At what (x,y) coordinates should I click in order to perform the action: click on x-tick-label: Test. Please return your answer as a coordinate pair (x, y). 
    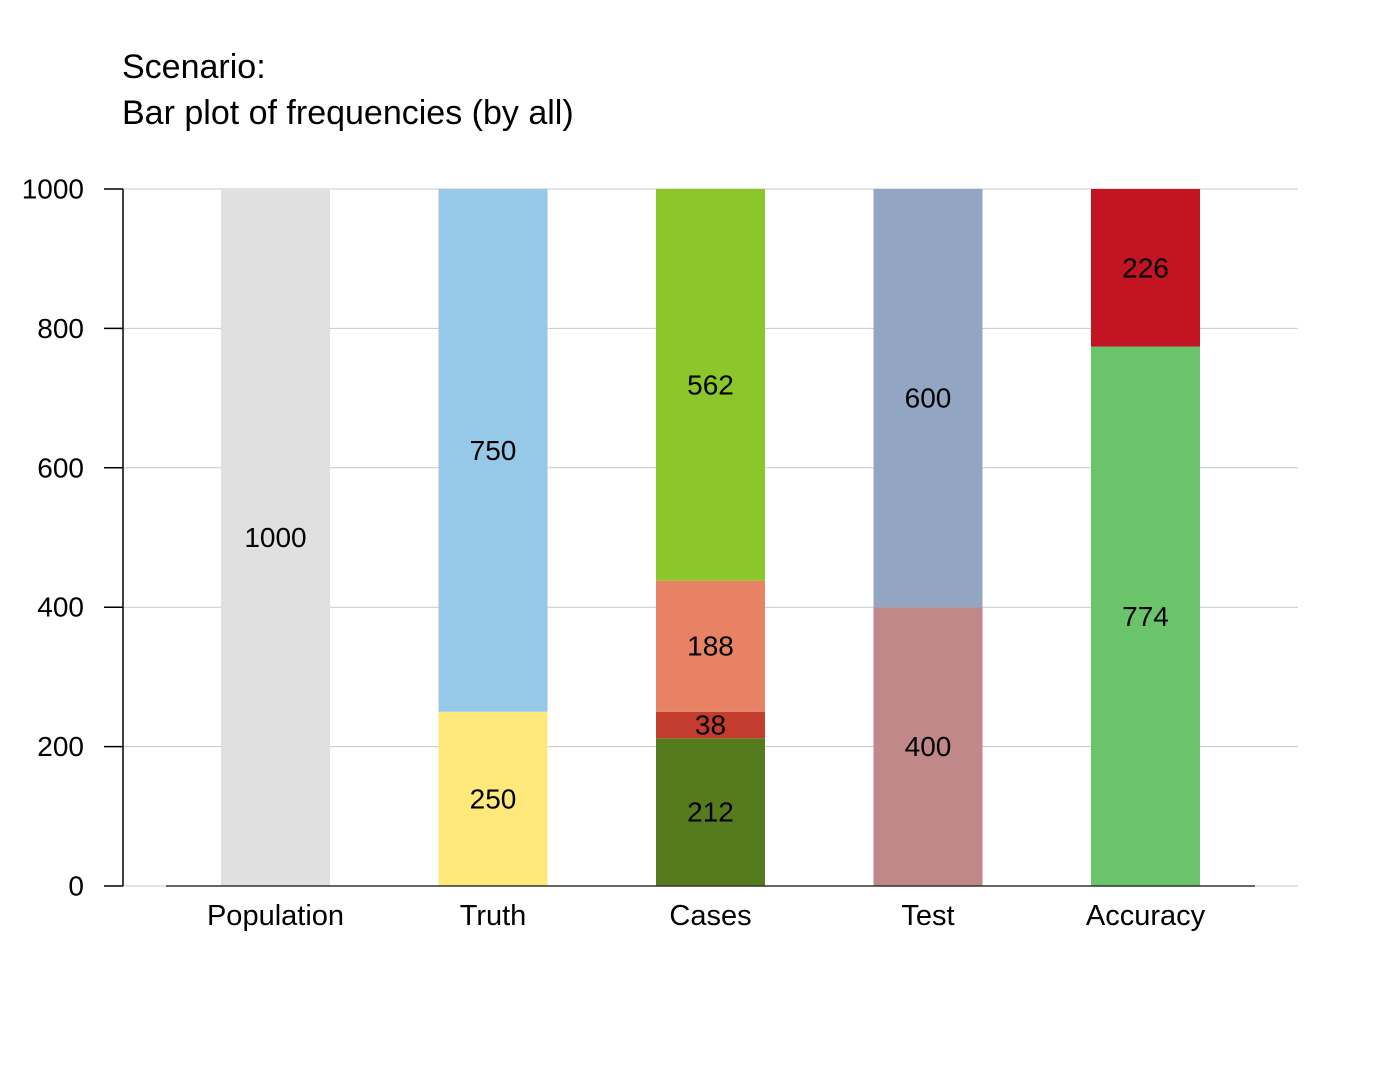
    Looking at the image, I should click on (927, 916).